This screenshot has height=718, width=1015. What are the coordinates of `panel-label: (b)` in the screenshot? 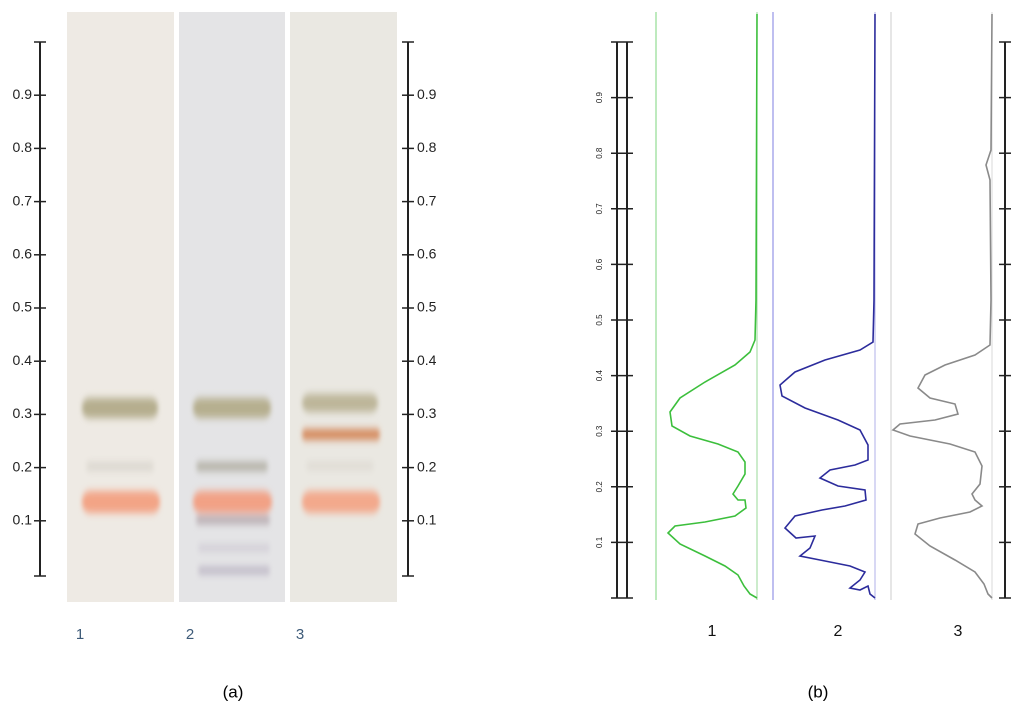 It's located at (818, 691).